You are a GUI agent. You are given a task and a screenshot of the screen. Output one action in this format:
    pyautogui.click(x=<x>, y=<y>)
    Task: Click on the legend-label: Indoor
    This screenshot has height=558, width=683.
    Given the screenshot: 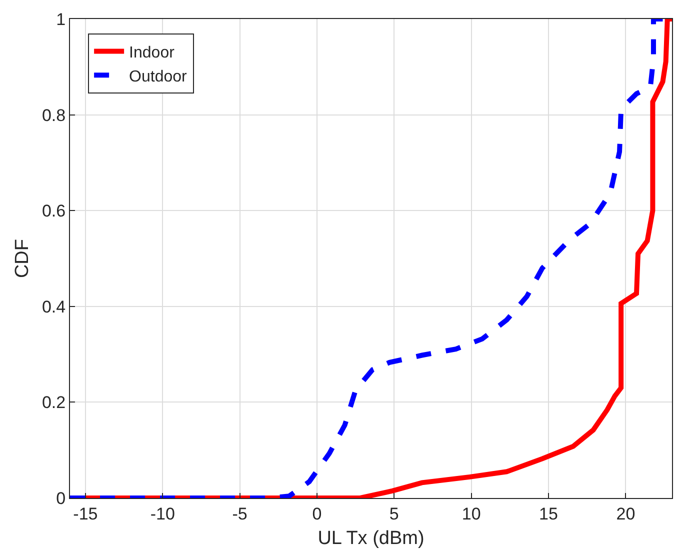 What is the action you would take?
    pyautogui.click(x=152, y=53)
    